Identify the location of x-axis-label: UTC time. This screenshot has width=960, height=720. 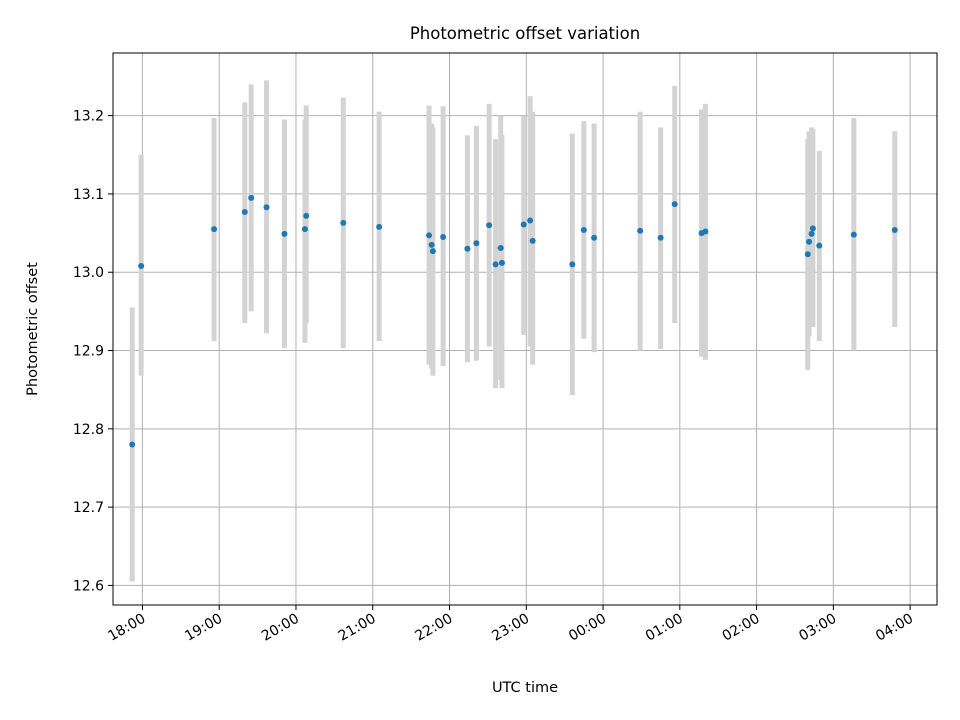
(525, 688).